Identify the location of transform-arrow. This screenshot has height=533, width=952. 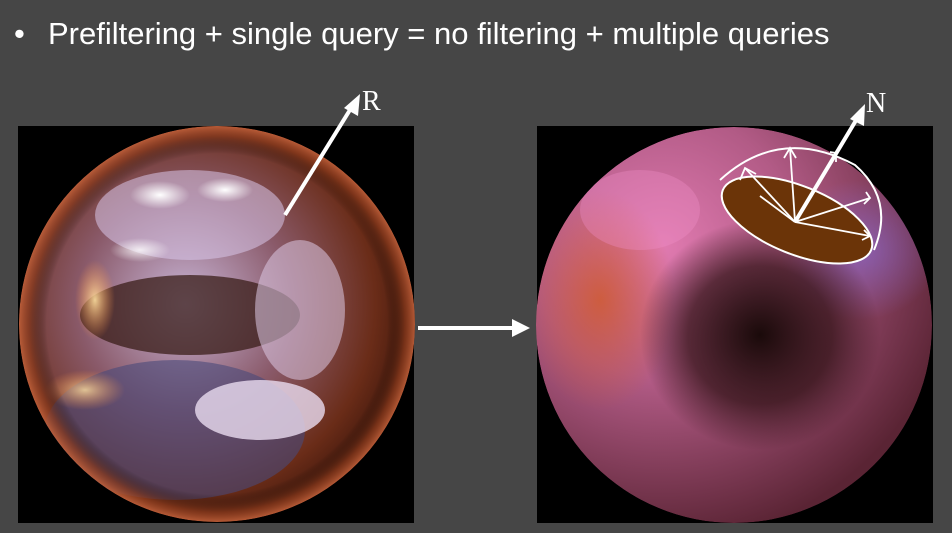
(474, 328).